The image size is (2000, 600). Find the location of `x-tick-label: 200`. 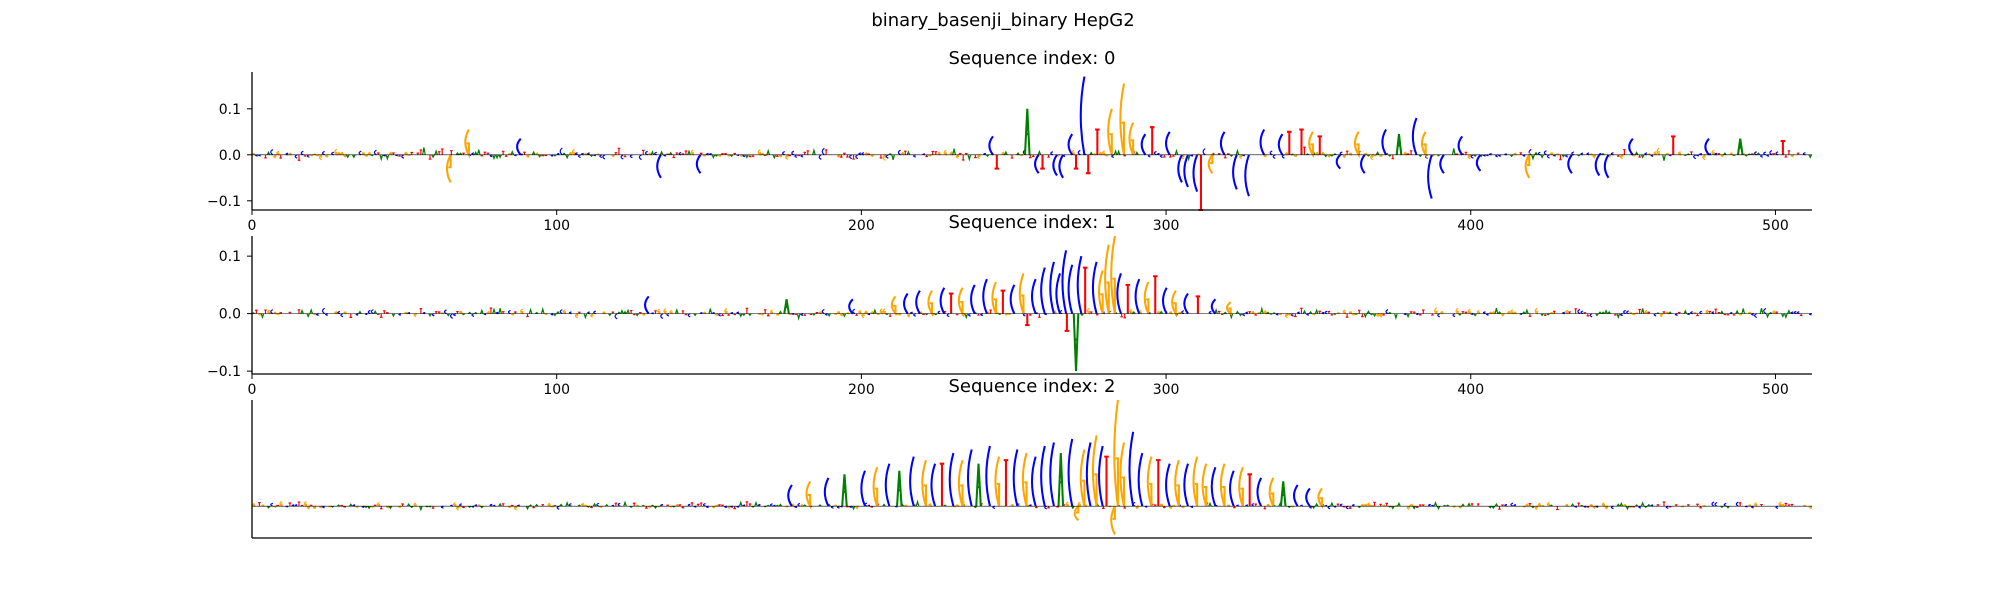

x-tick-label: 200 is located at coordinates (861, 226).